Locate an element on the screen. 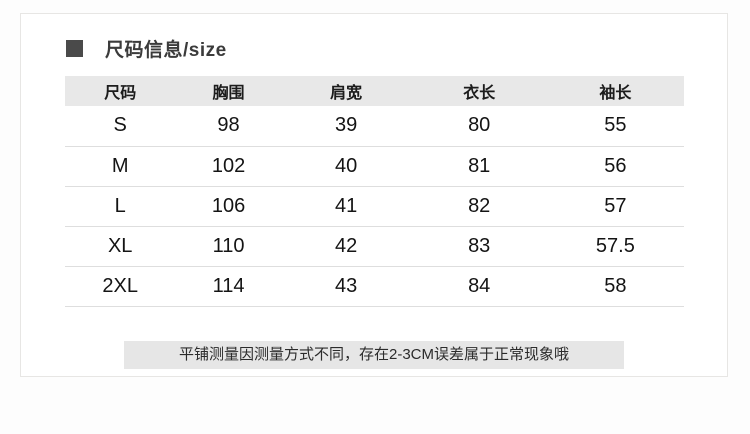 The width and height of the screenshot is (750, 434). square-bullet-icon is located at coordinates (74, 48).